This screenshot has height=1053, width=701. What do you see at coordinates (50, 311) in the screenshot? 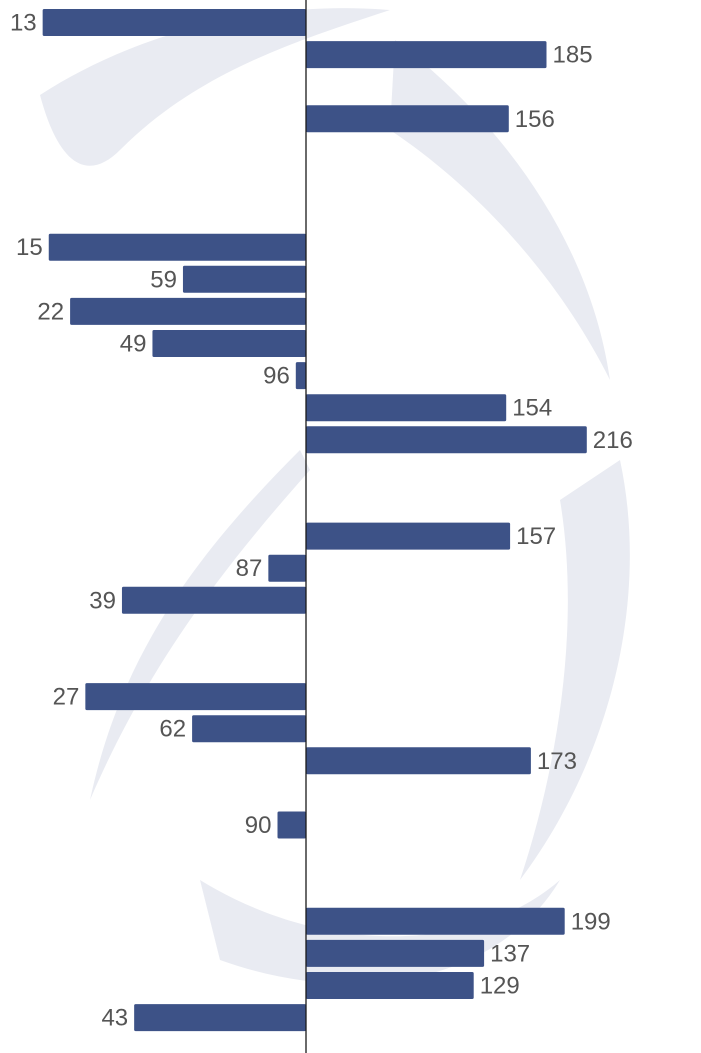
I see `value-label-5: 22` at bounding box center [50, 311].